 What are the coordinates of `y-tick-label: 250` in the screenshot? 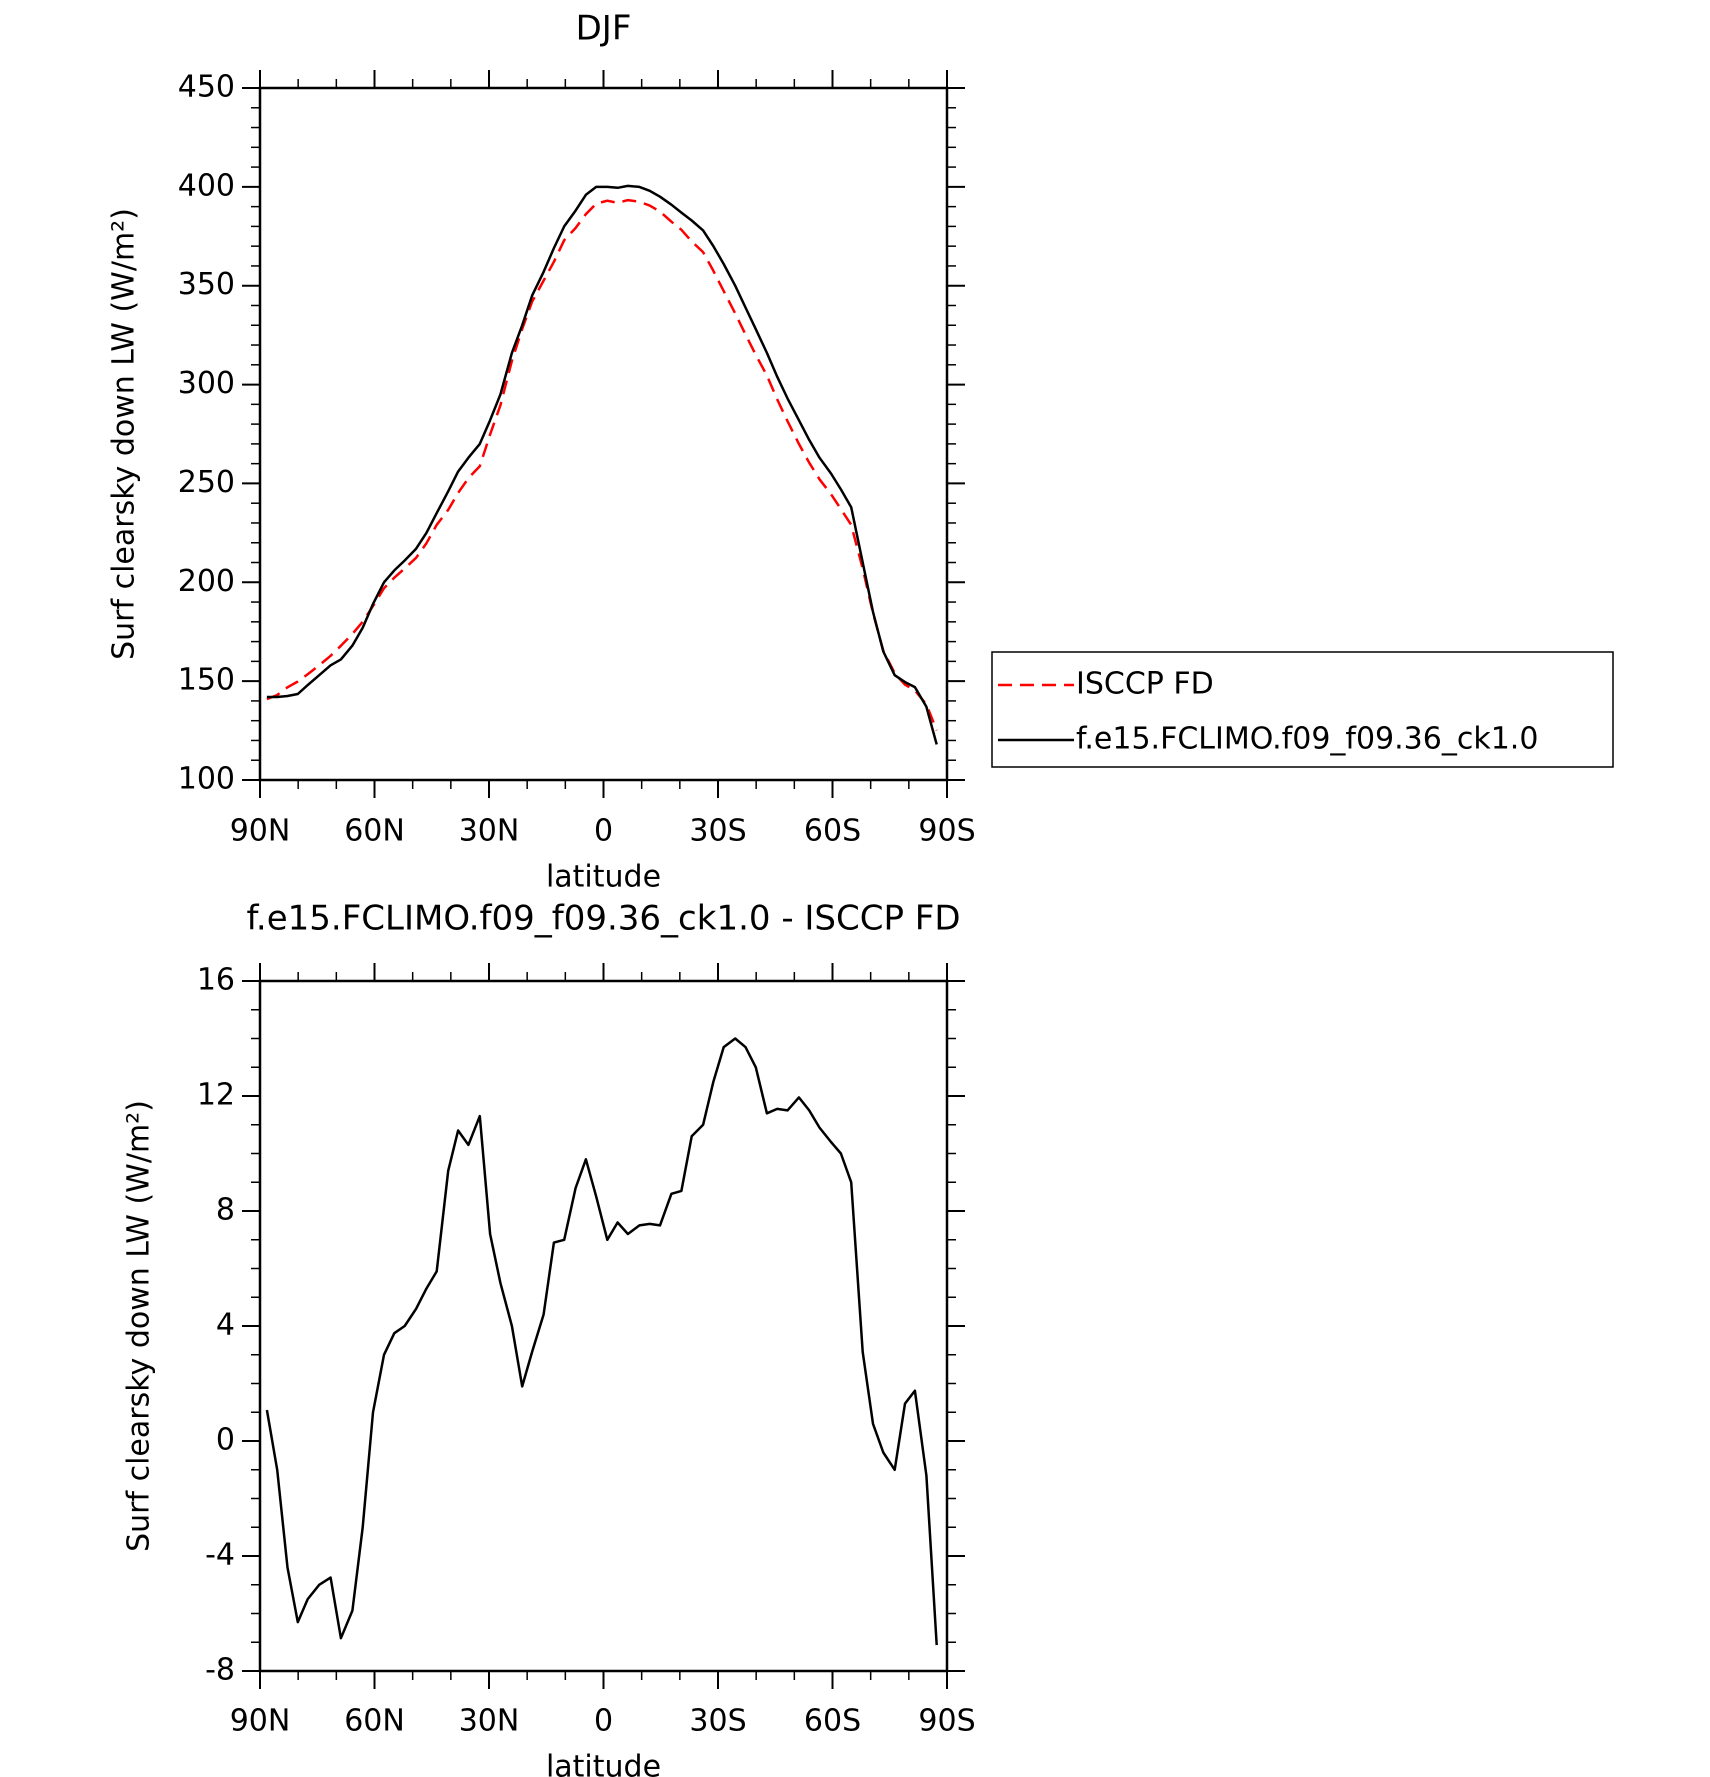 It's located at (206, 482).